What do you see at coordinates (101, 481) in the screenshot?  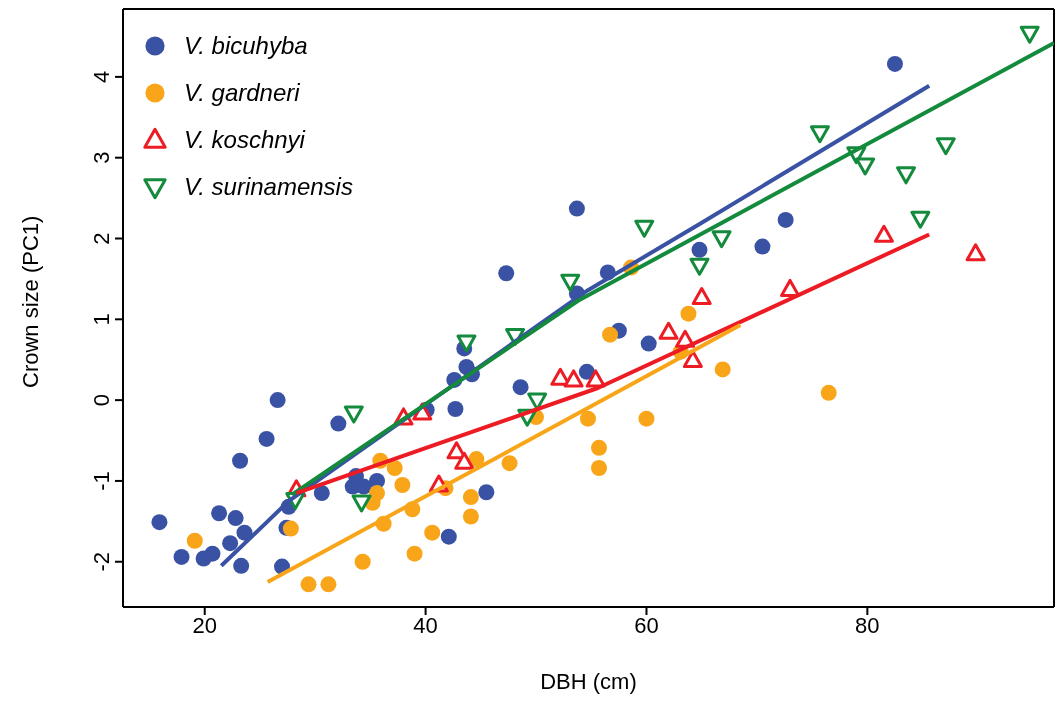 I see `y-tick-label: -1` at bounding box center [101, 481].